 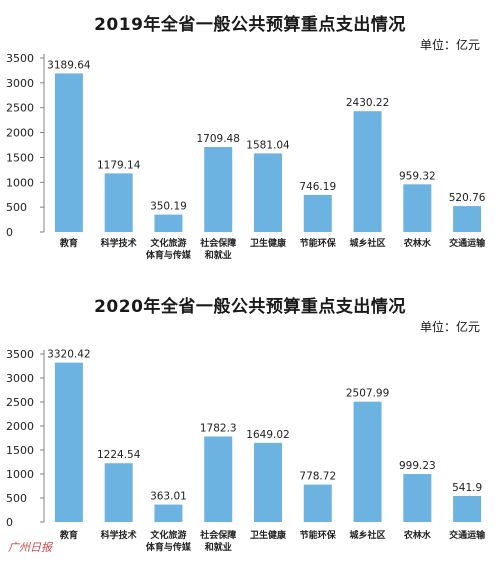 I want to click on data-label: 541.9, so click(x=467, y=488).